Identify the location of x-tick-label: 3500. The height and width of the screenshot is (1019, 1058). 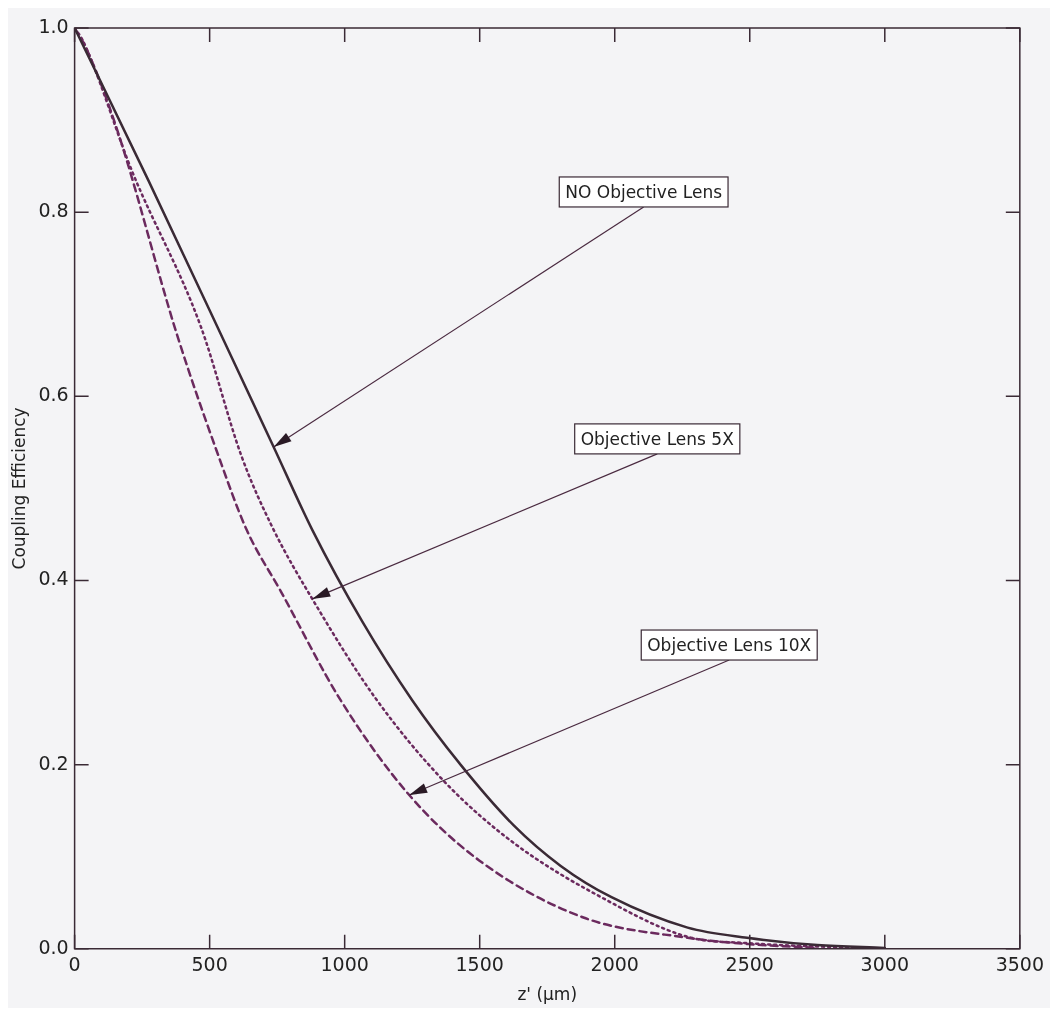
(1019, 964).